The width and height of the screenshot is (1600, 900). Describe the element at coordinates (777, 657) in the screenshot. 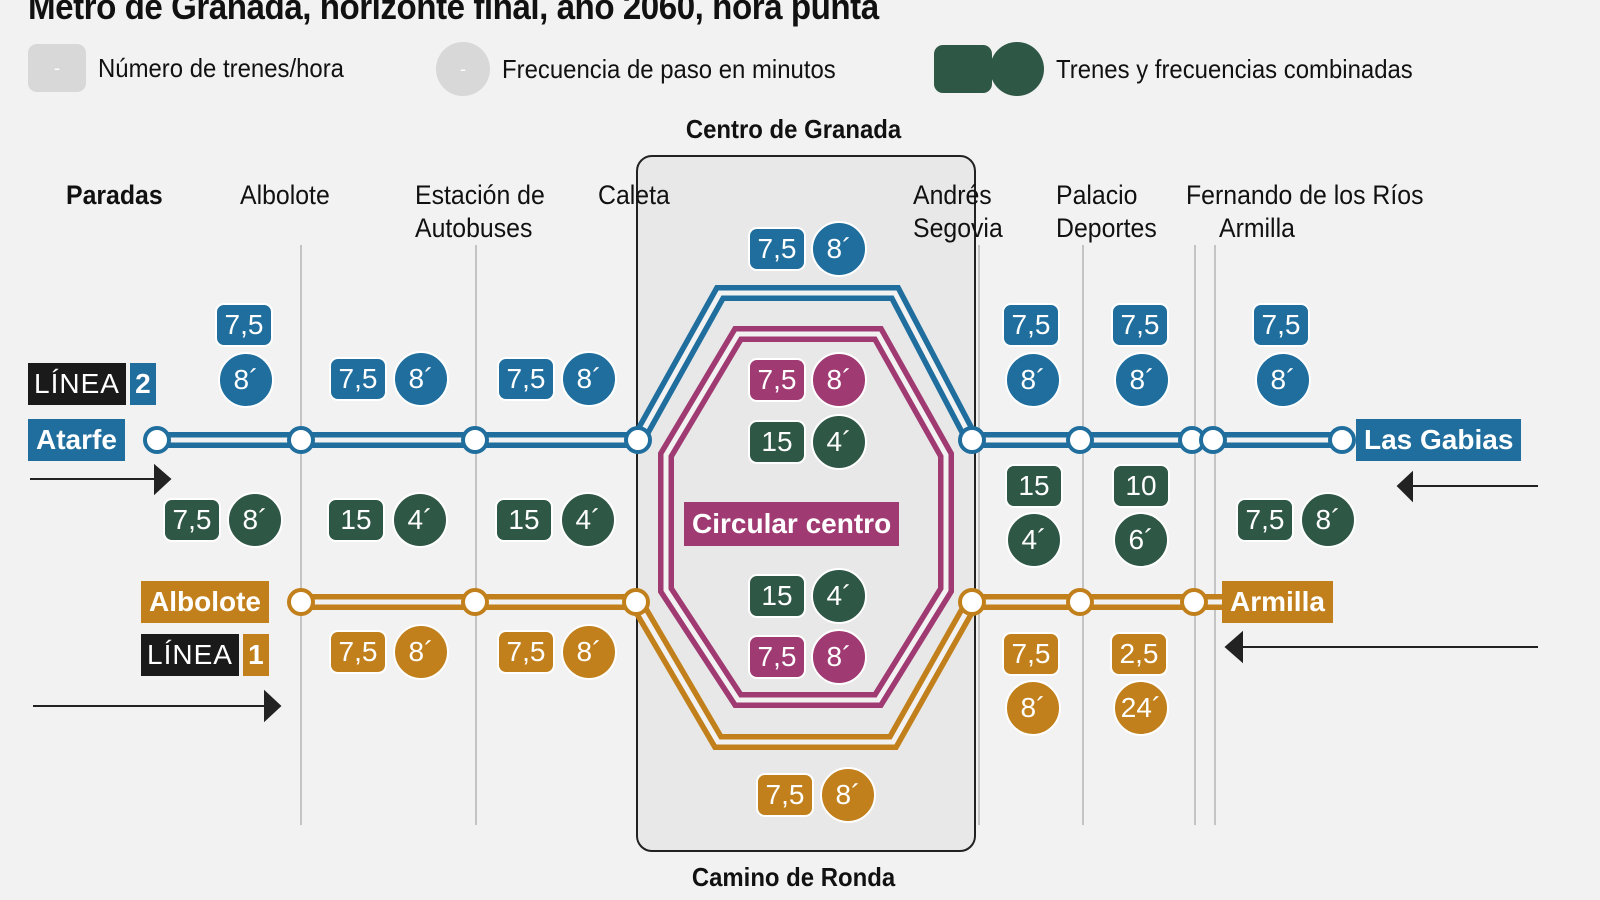

I see `circ-bot-trains-badge: 7,5` at that location.